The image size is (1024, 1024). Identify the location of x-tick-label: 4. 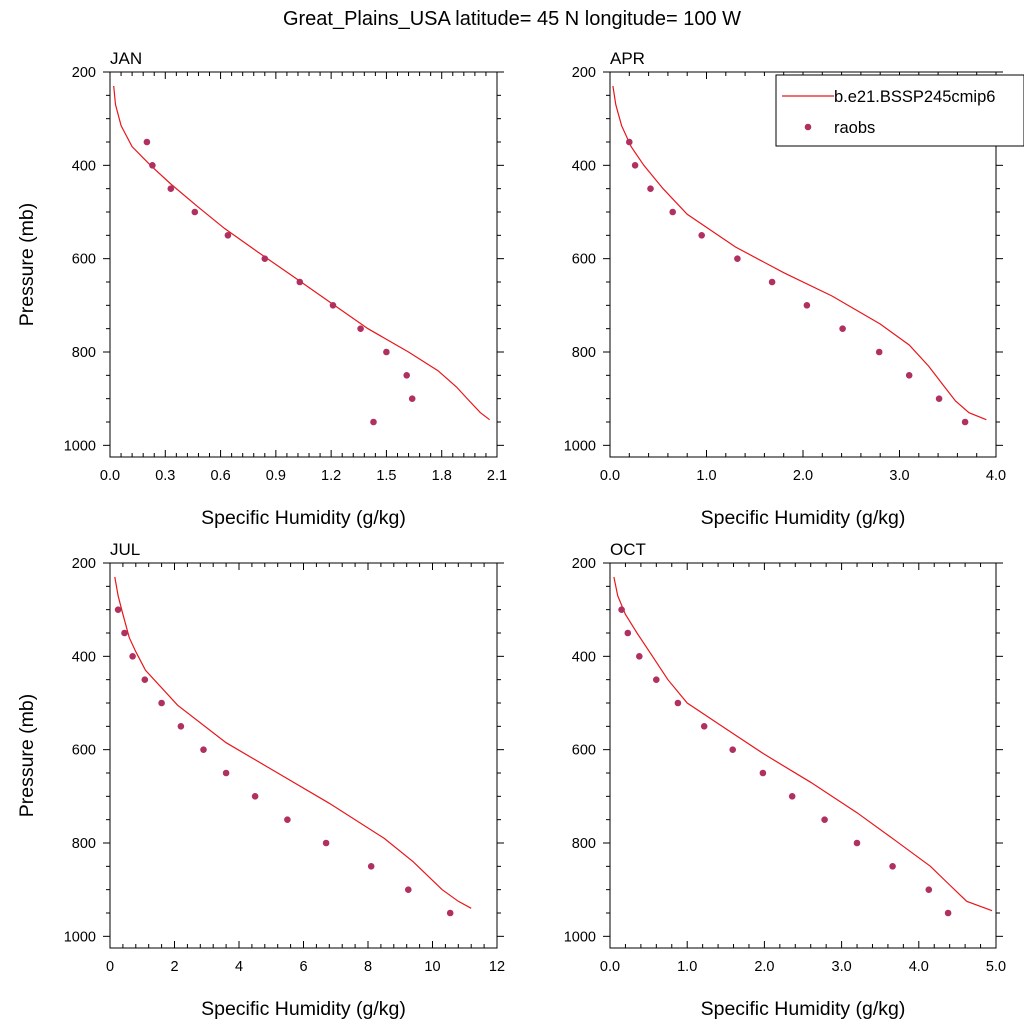
(239, 967).